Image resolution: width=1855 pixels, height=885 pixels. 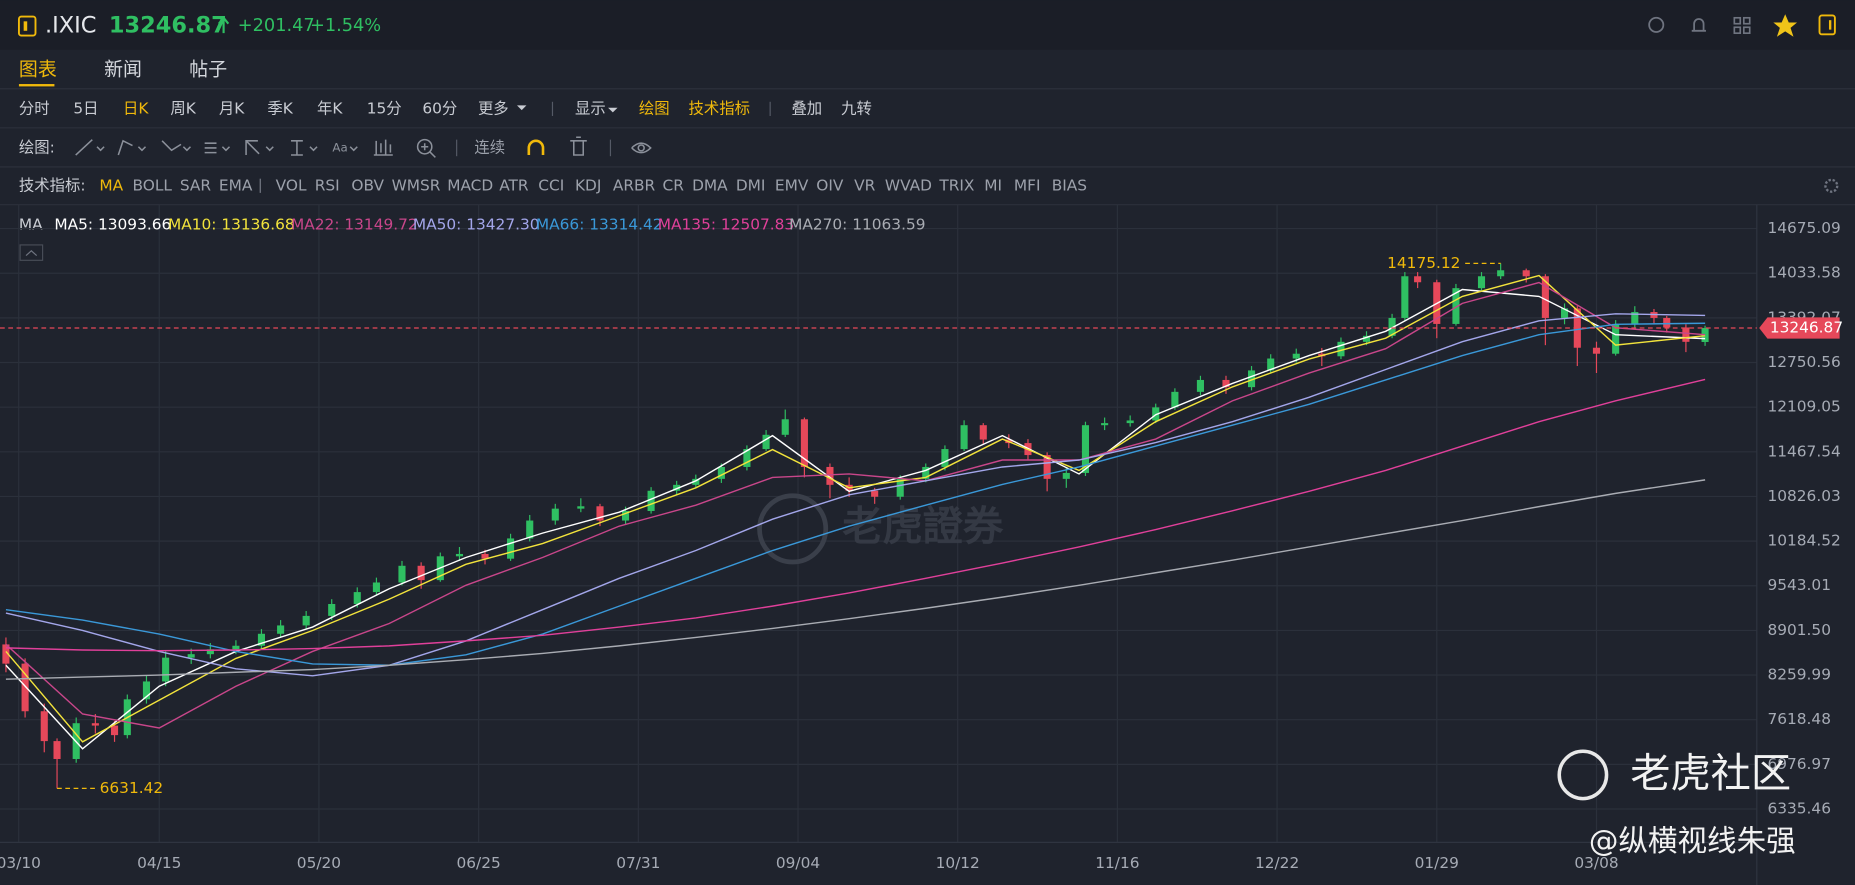 I want to click on indicator: CCI, so click(x=551, y=185).